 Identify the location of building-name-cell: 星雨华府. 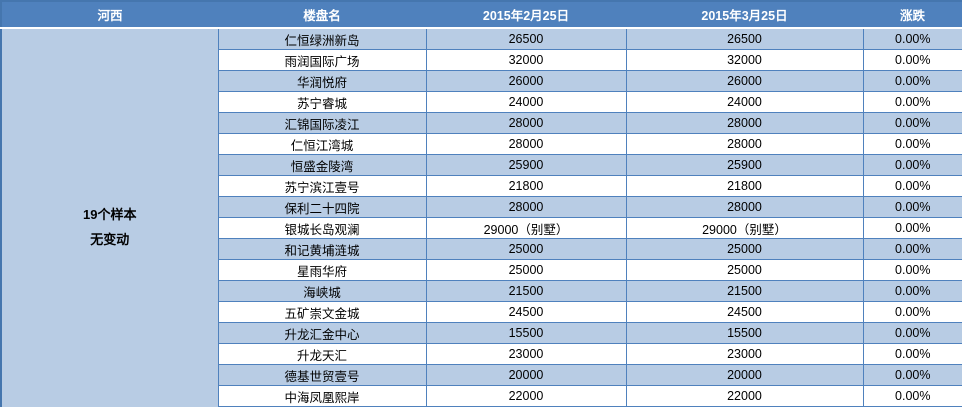
(322, 270).